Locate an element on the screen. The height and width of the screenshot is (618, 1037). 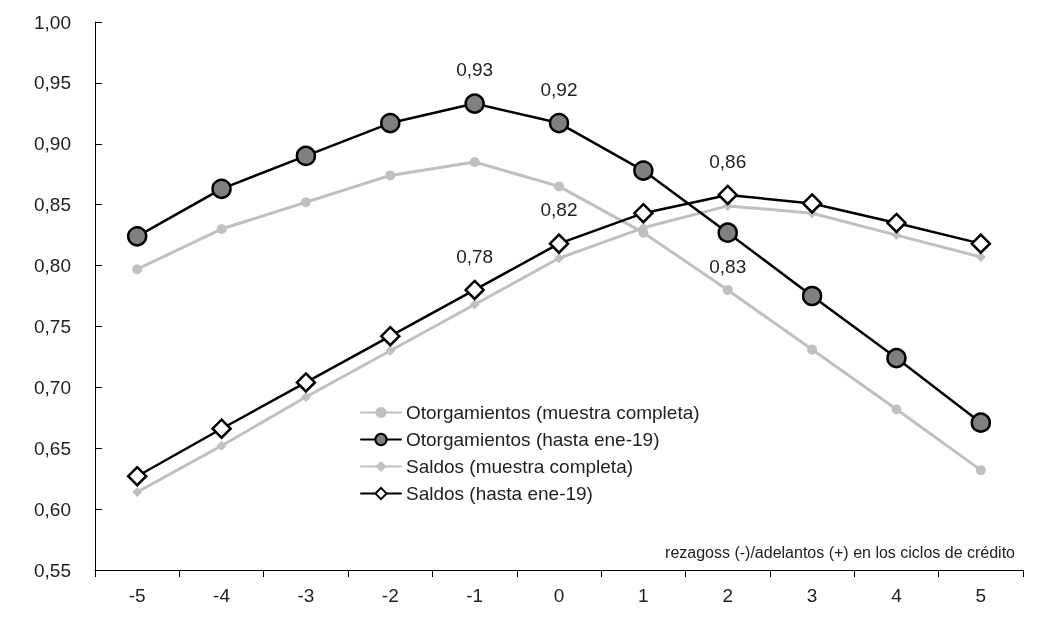
x-tick-label: -3 is located at coordinates (306, 595).